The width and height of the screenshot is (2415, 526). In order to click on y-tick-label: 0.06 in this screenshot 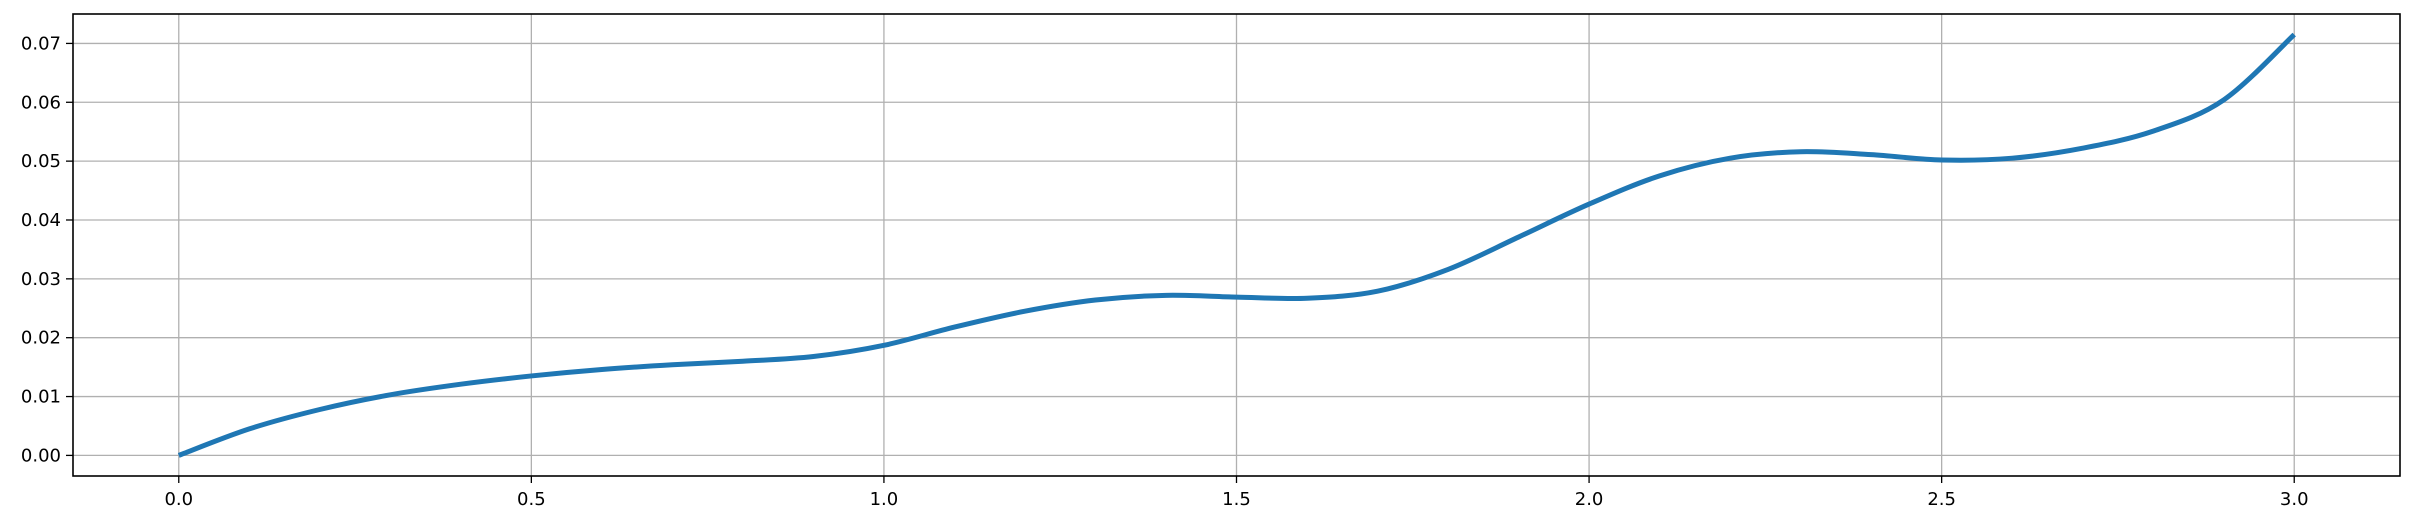, I will do `click(41, 102)`.